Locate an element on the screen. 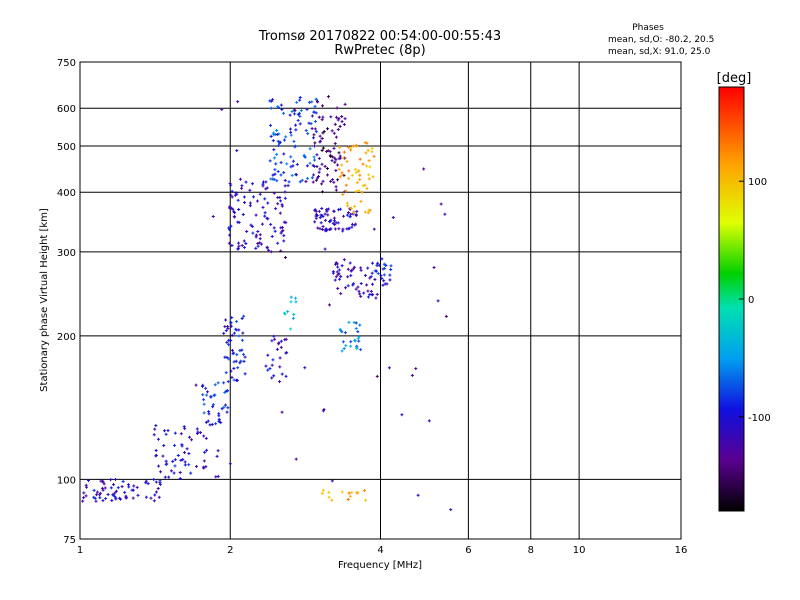  colorbar-tick-label: -100 is located at coordinates (759, 418).